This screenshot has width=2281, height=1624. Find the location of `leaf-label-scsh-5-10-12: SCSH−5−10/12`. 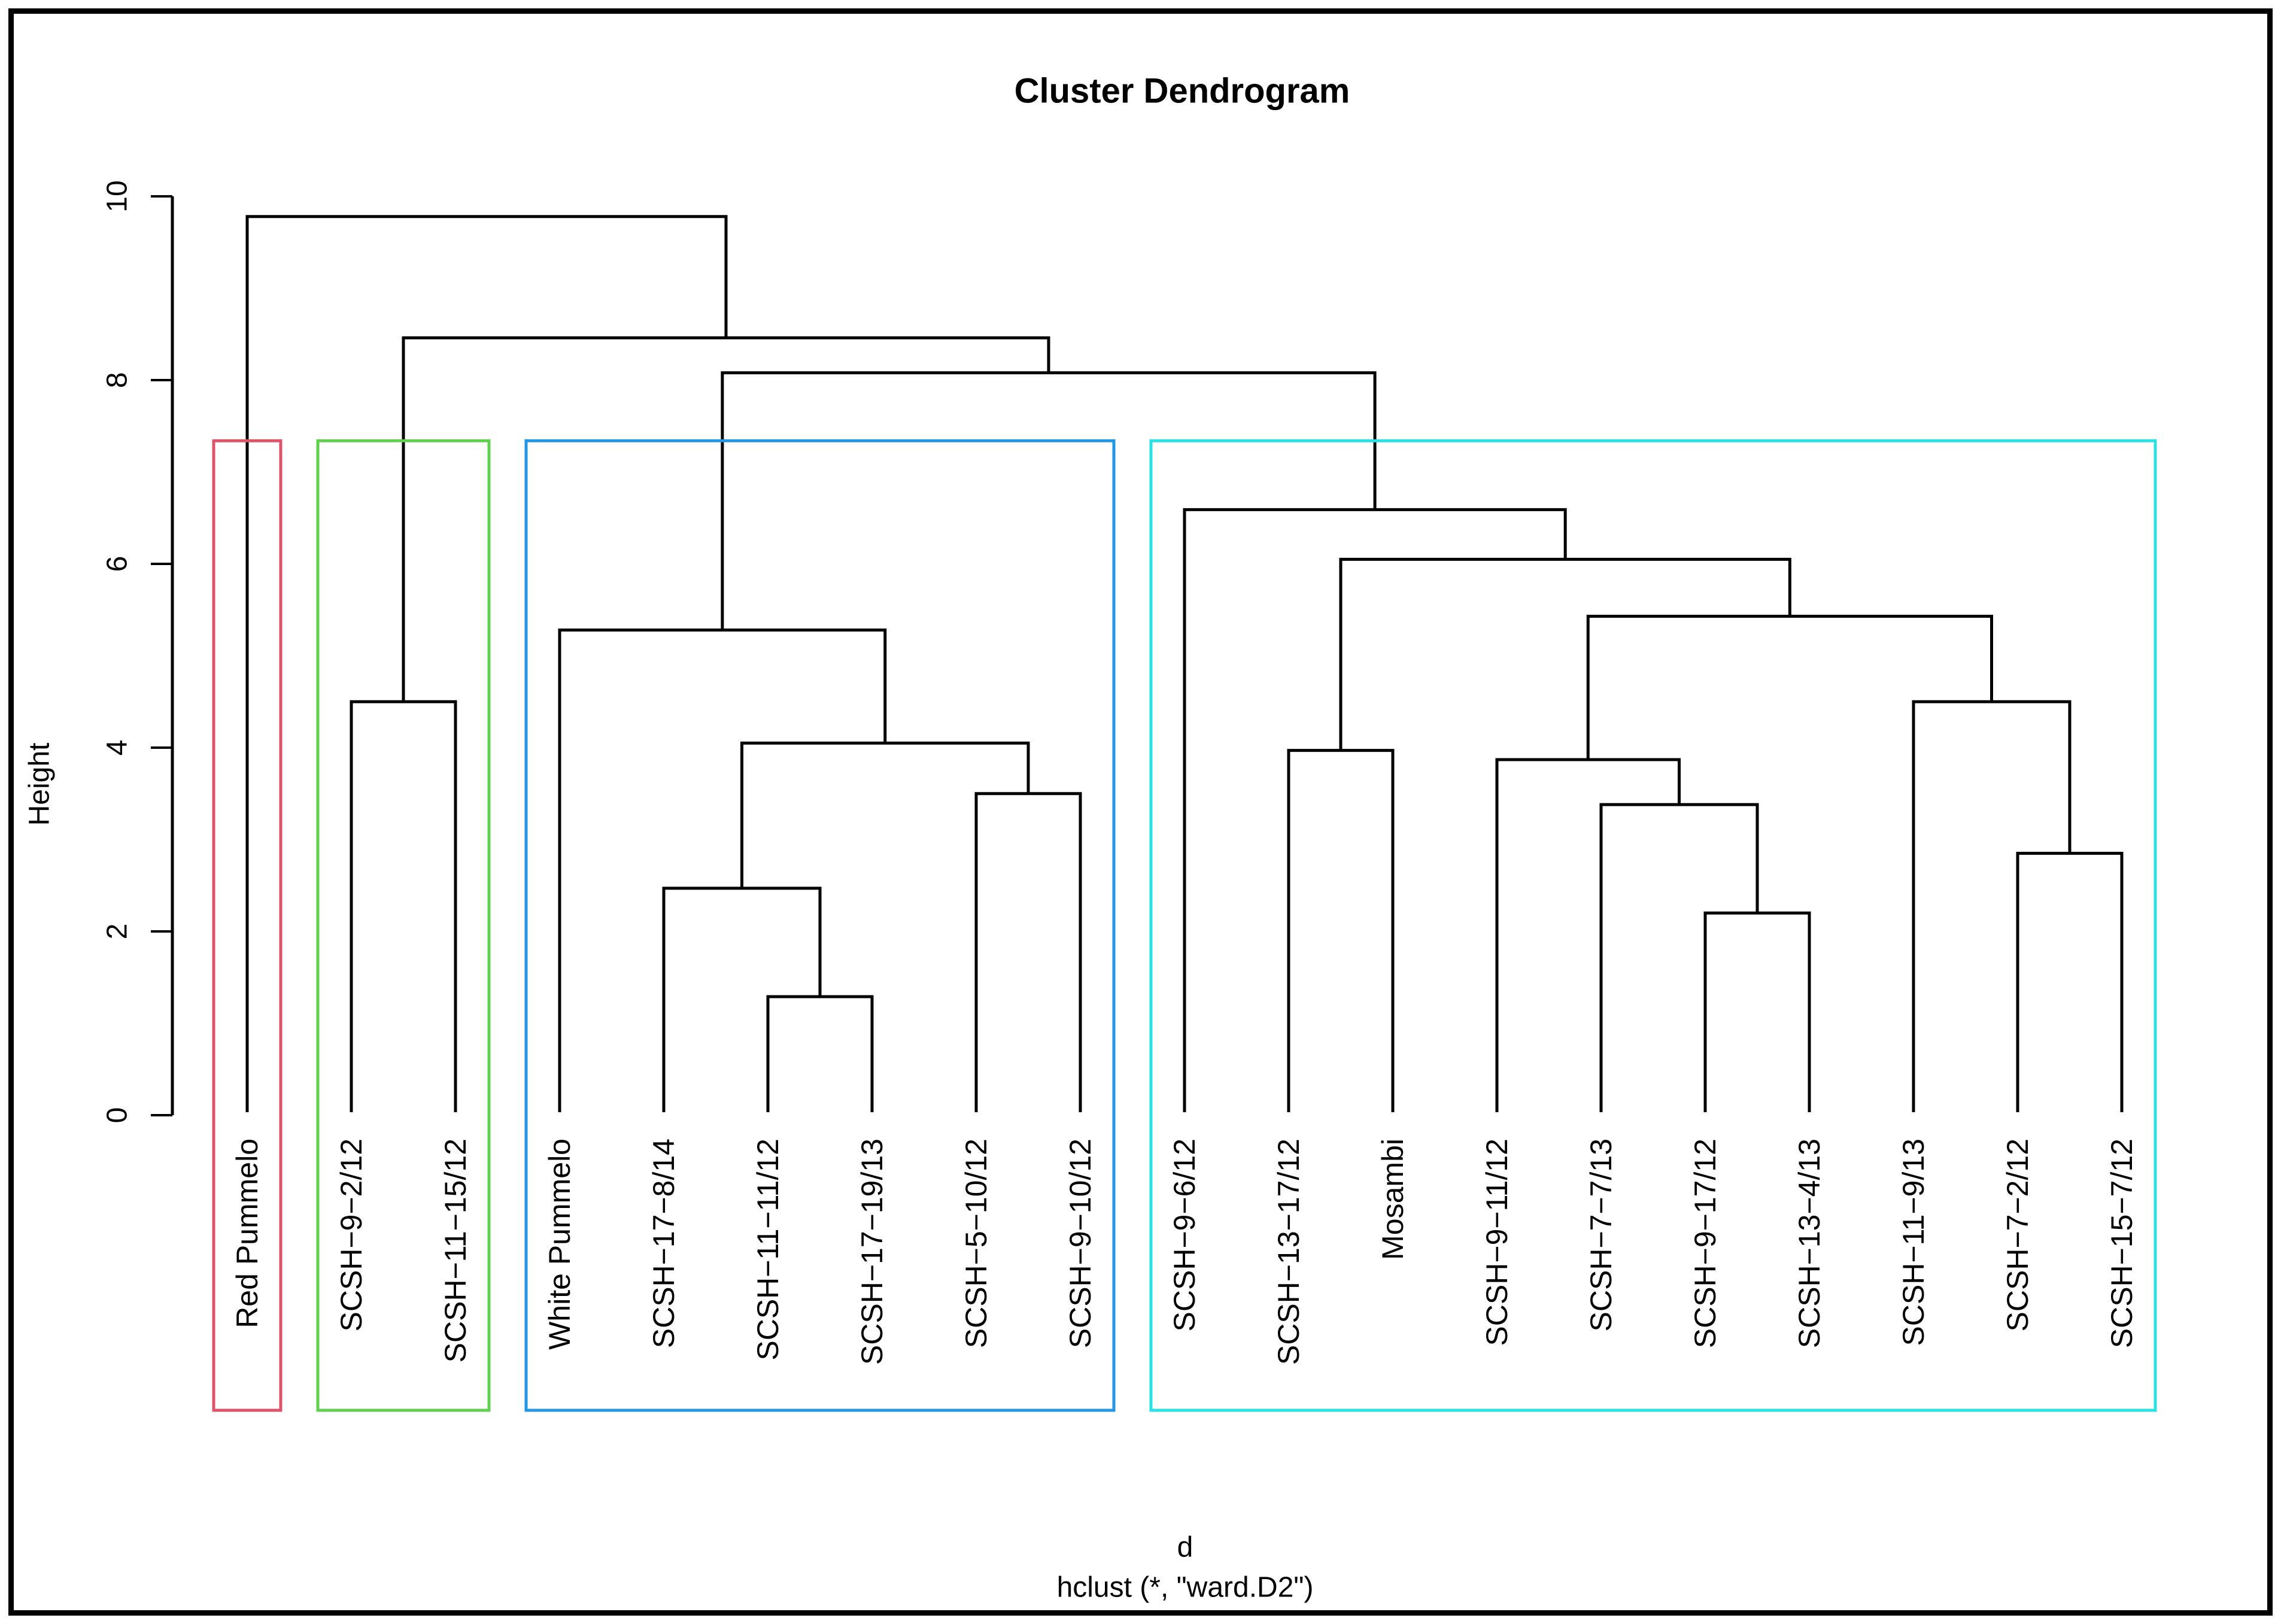

leaf-label-scsh-5-10-12: SCSH−5−10/12 is located at coordinates (976, 1243).